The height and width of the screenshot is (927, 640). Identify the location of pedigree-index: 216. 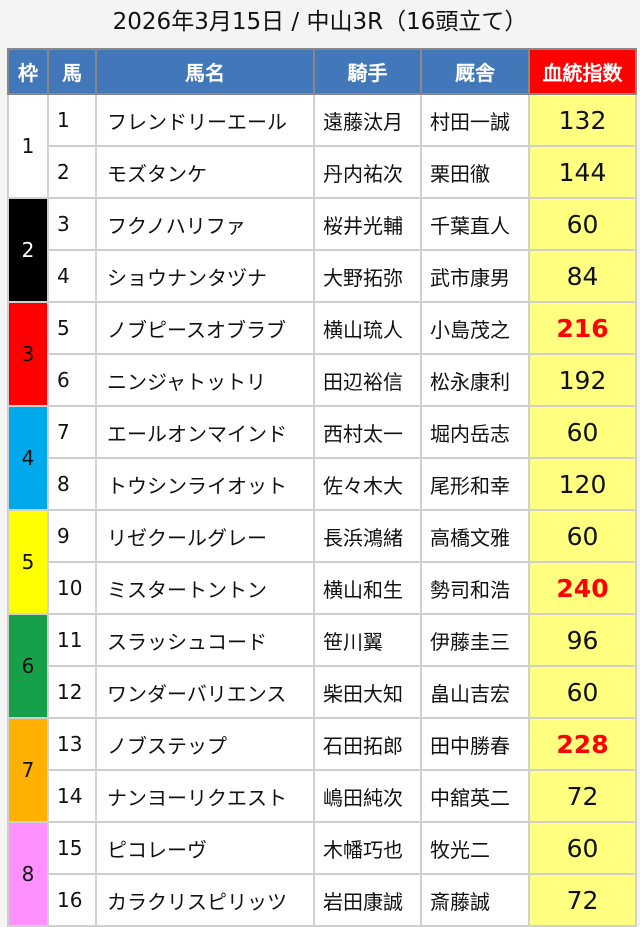
(582, 328).